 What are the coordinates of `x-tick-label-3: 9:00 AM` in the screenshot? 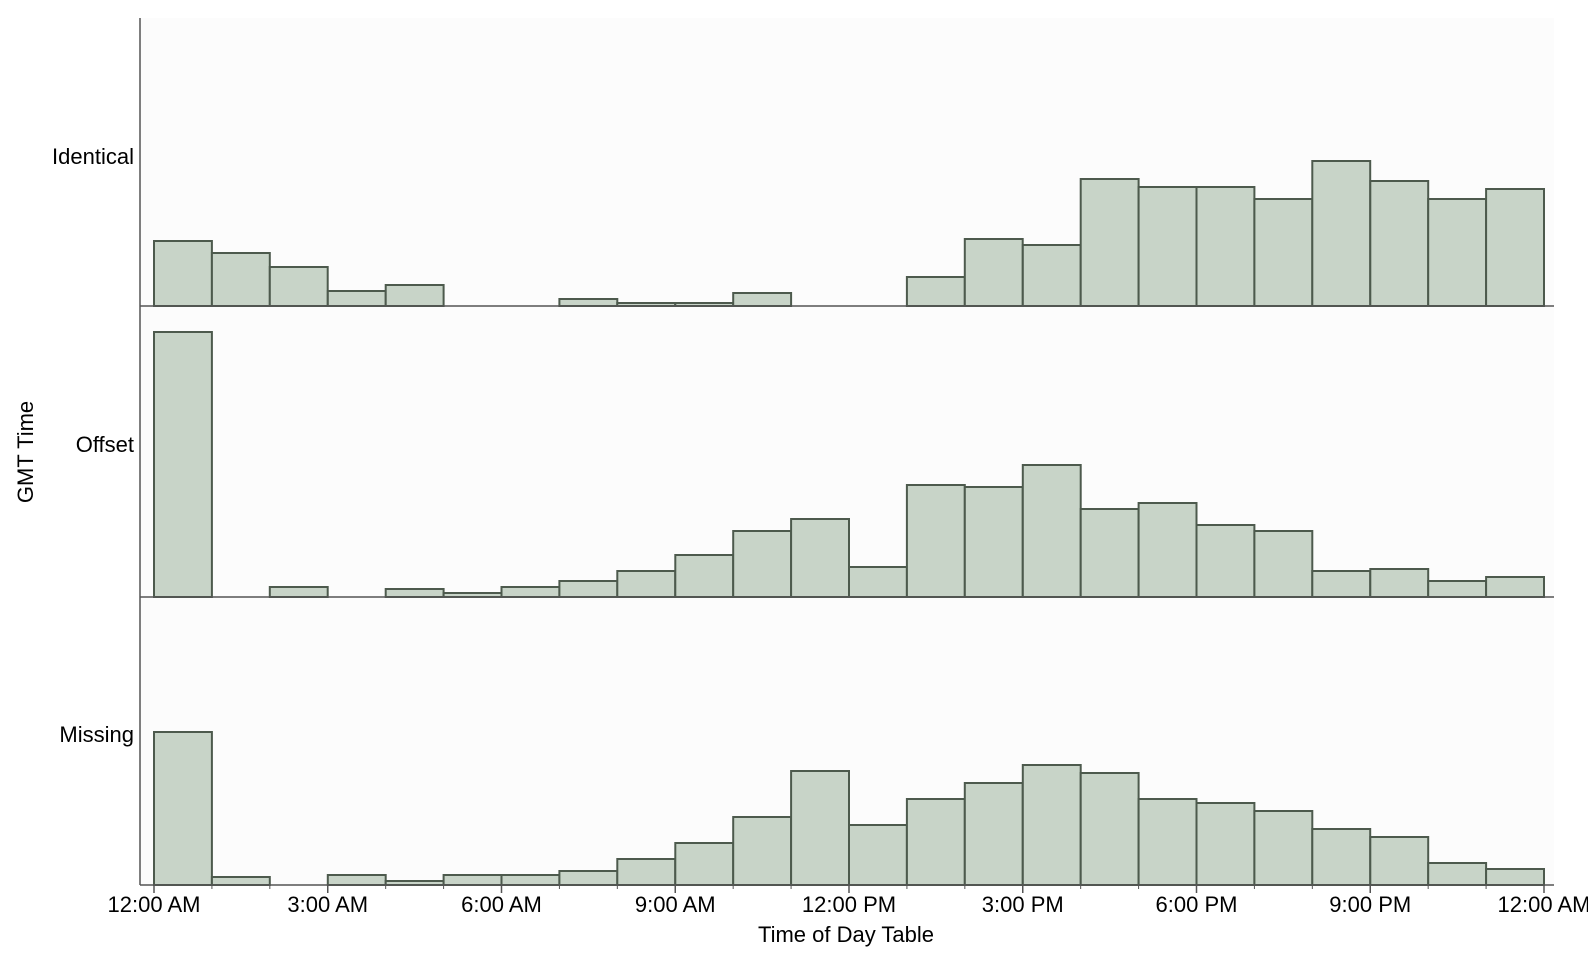 It's located at (675, 904).